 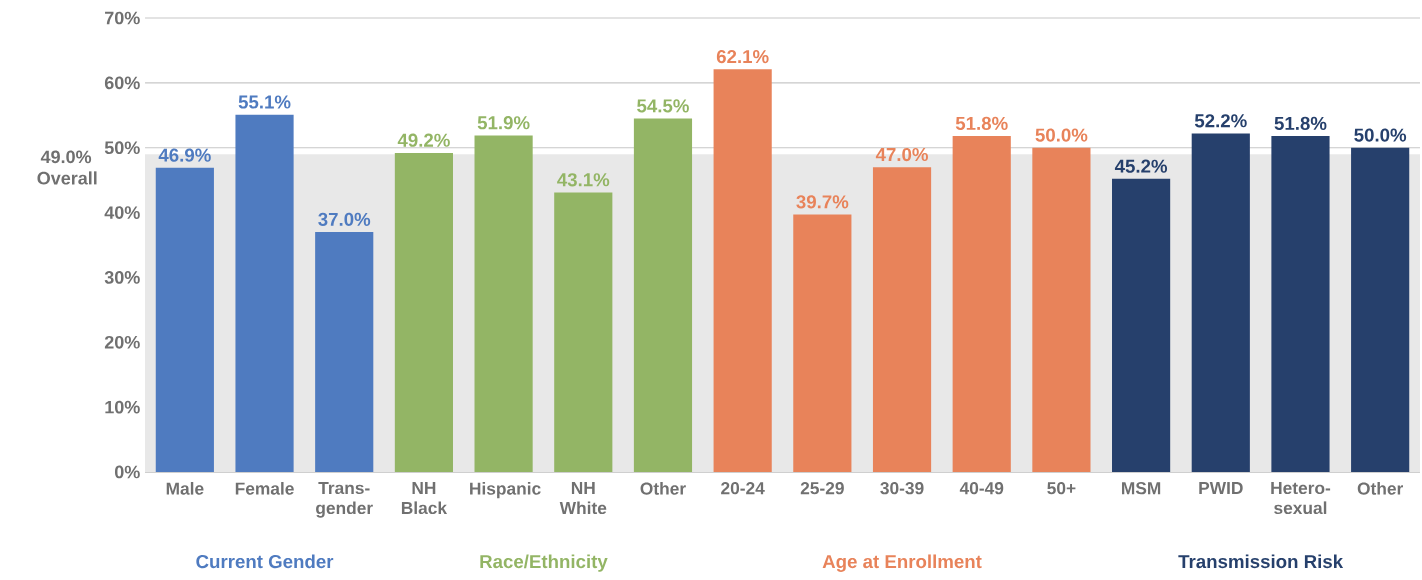 What do you see at coordinates (981, 488) in the screenshot?
I see `x-tick-label: 40-49` at bounding box center [981, 488].